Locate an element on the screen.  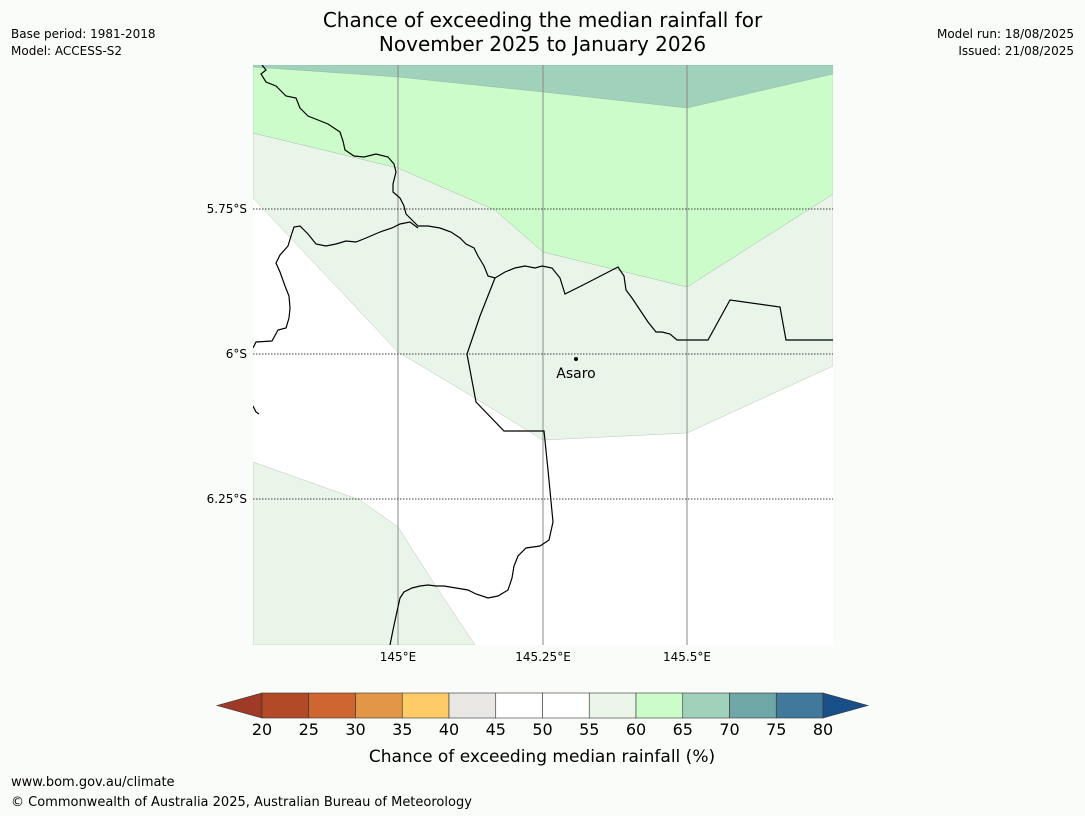
lat-label-5-75s: 5.75°S is located at coordinates (227, 209).